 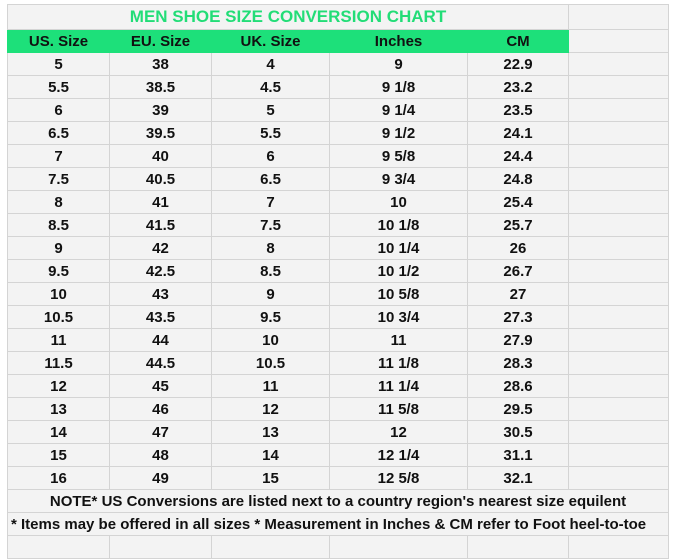 What do you see at coordinates (270, 317) in the screenshot?
I see `cell-uk-size: 9.5` at bounding box center [270, 317].